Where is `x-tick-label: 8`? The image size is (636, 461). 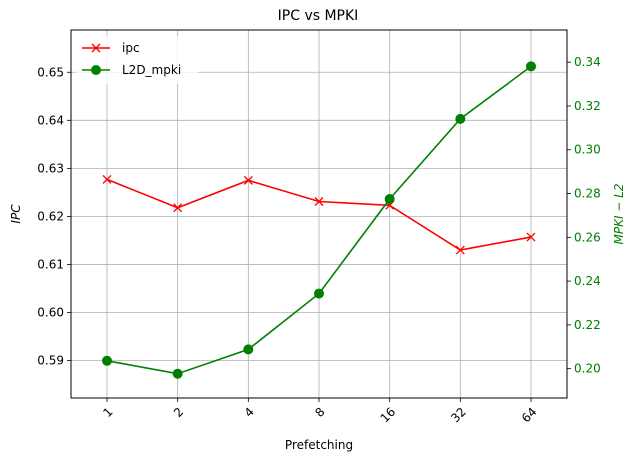 x-tick-label: 8 is located at coordinates (319, 412).